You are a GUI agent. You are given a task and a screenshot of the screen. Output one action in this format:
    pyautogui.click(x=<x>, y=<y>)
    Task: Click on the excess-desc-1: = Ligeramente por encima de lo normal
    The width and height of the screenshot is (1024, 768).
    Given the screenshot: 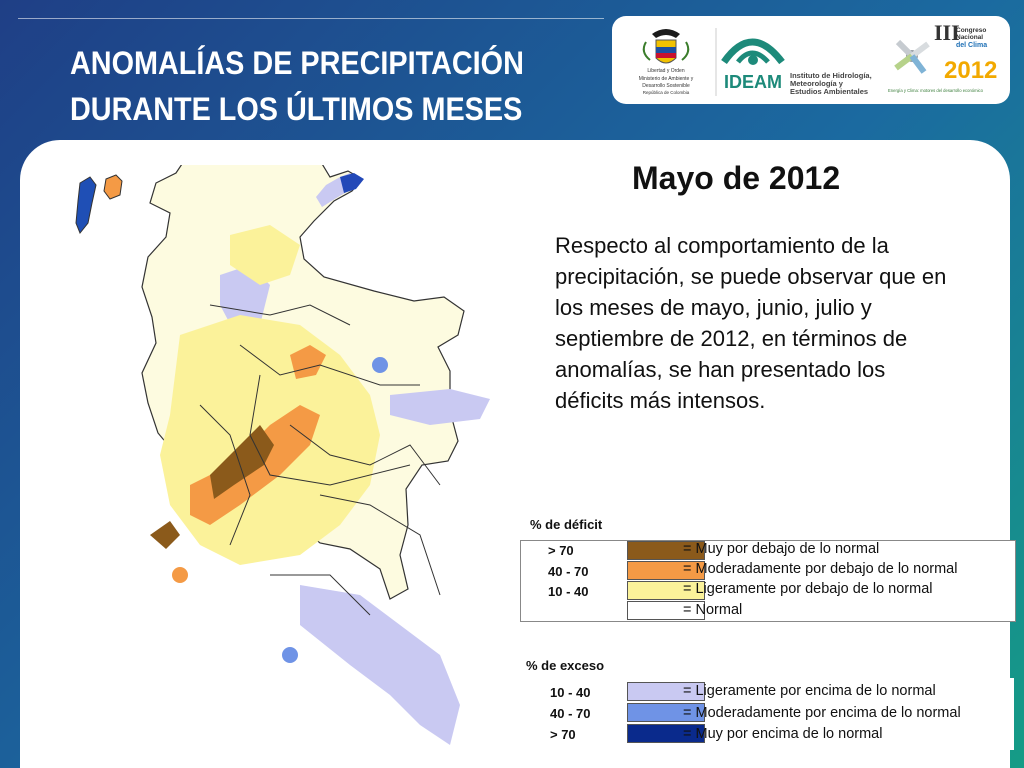 What is the action you would take?
    pyautogui.click(x=809, y=691)
    